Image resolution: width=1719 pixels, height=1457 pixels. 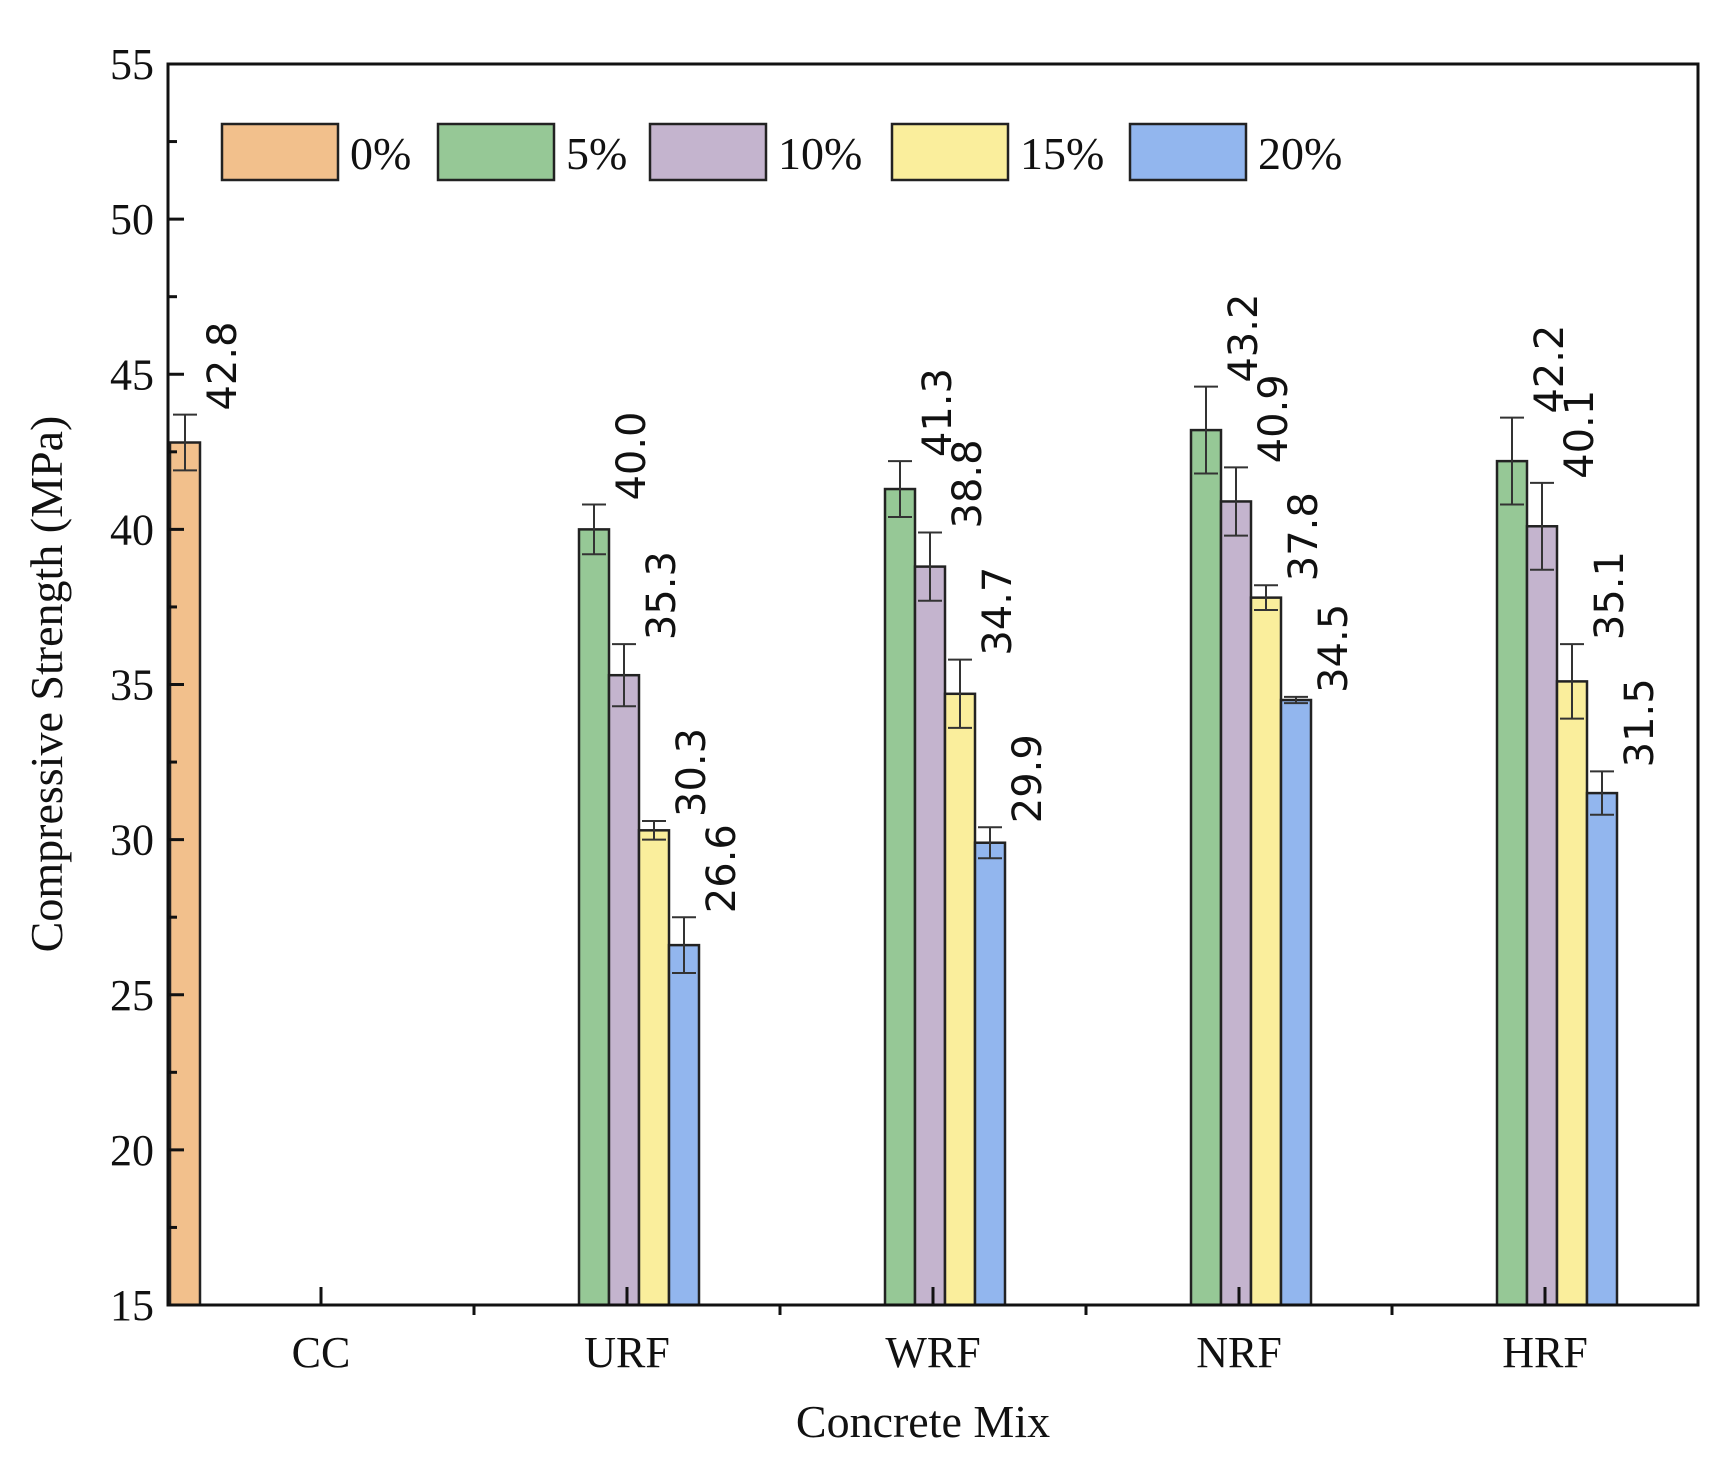 What do you see at coordinates (692, 772) in the screenshot?
I see `data-label: 30.3` at bounding box center [692, 772].